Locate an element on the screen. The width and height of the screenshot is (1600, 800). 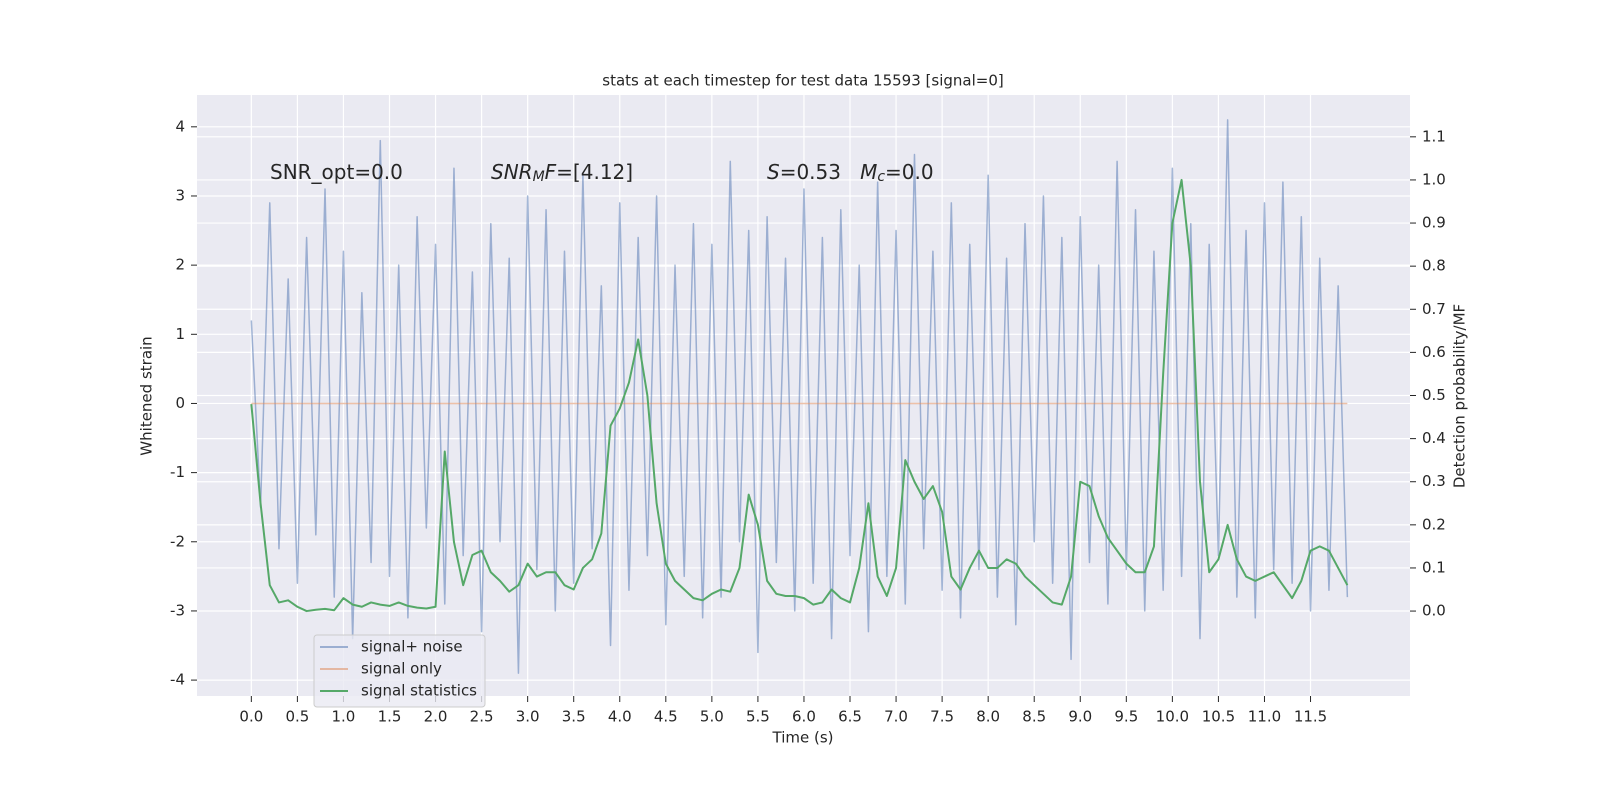
annotation: SNRMF=[4.12] is located at coordinates (562, 173).